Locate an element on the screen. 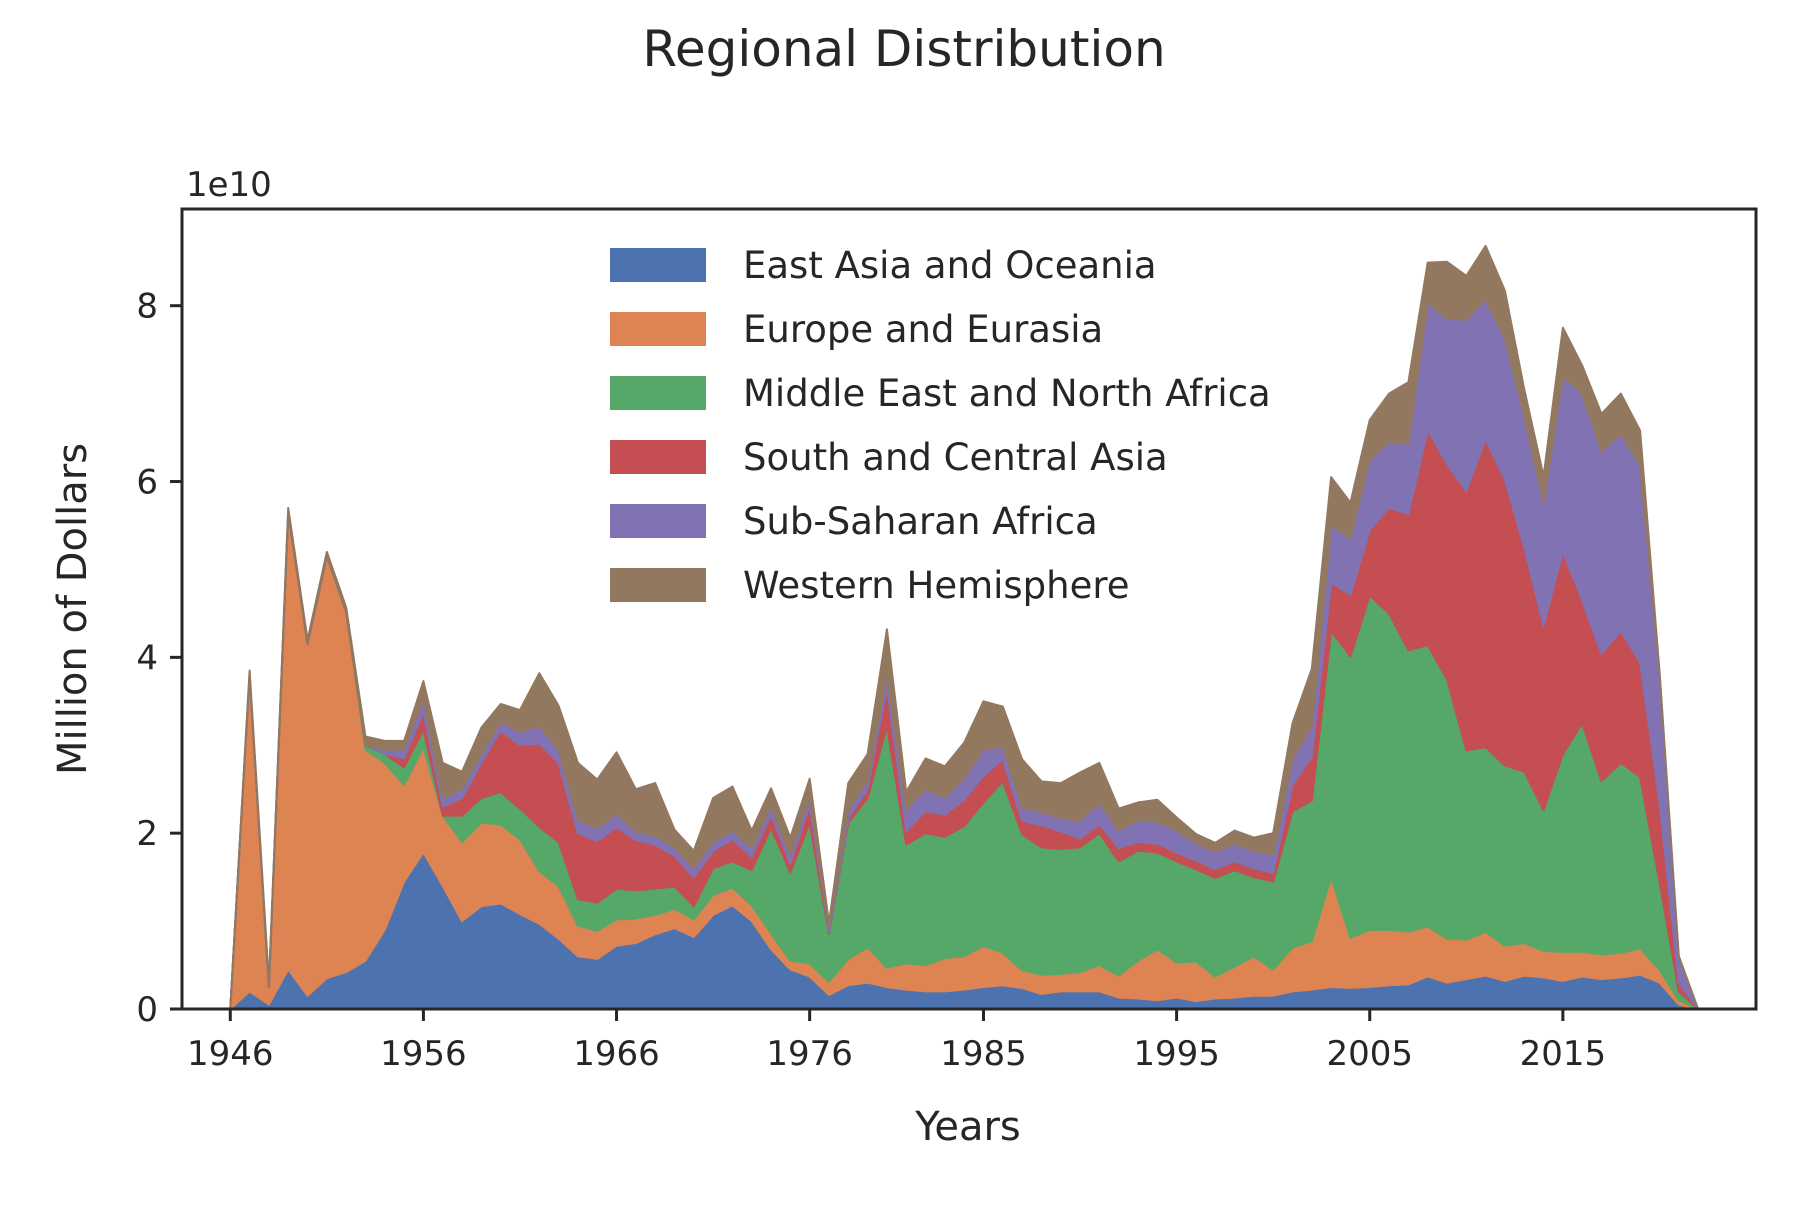 The image size is (1800, 1205). legend-label: Sub-Saharan Africa is located at coordinates (920, 521).